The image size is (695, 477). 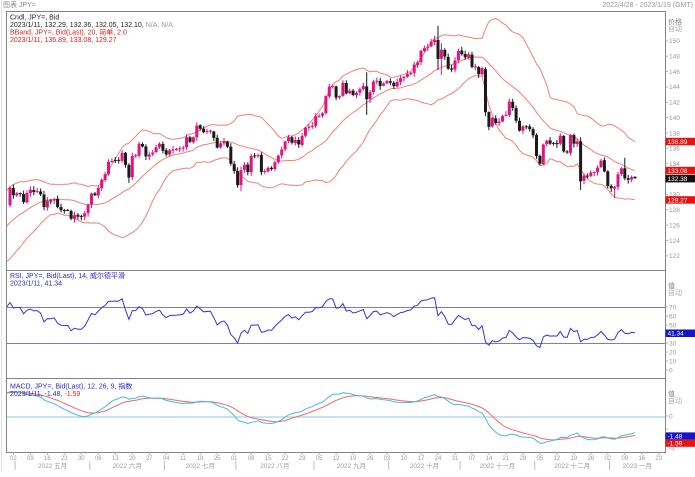 I want to click on svg-text: 133.08, so click(x=678, y=171).